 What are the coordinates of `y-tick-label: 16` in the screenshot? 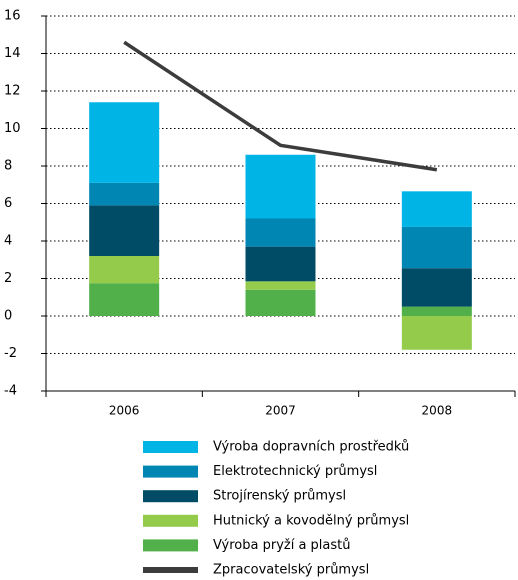 It's located at (12, 16).